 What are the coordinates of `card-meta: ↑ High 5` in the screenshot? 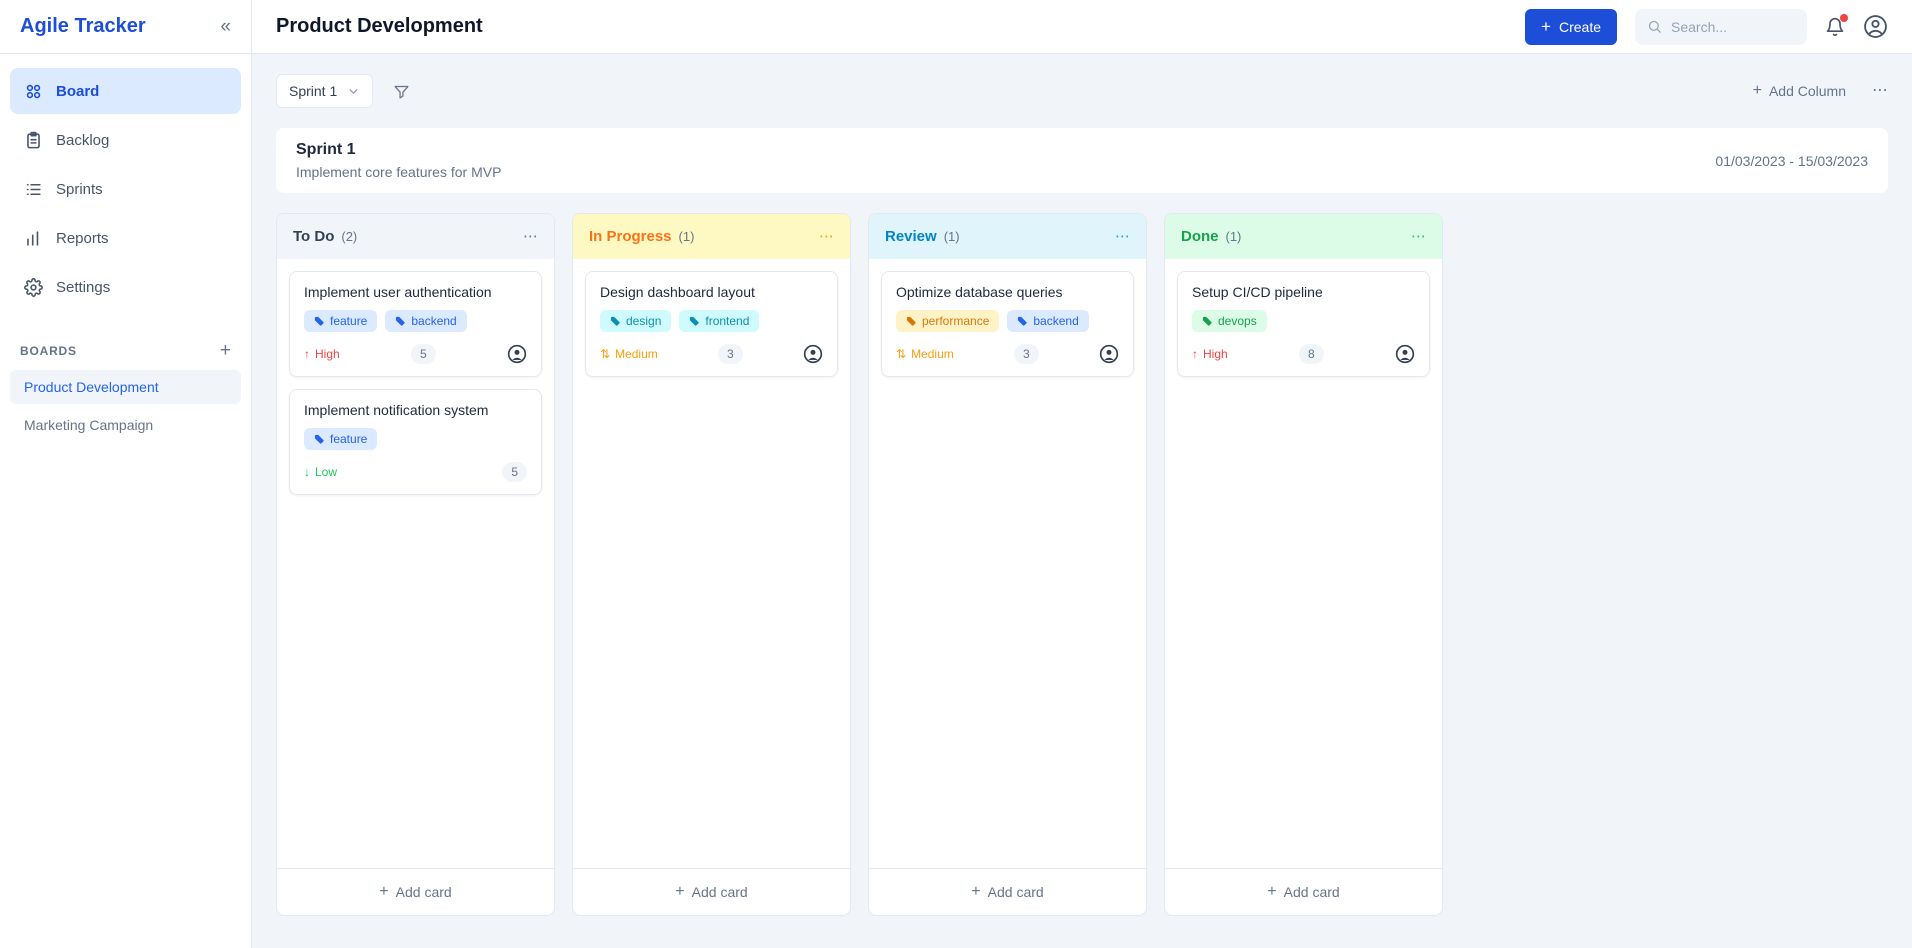 It's located at (415, 354).